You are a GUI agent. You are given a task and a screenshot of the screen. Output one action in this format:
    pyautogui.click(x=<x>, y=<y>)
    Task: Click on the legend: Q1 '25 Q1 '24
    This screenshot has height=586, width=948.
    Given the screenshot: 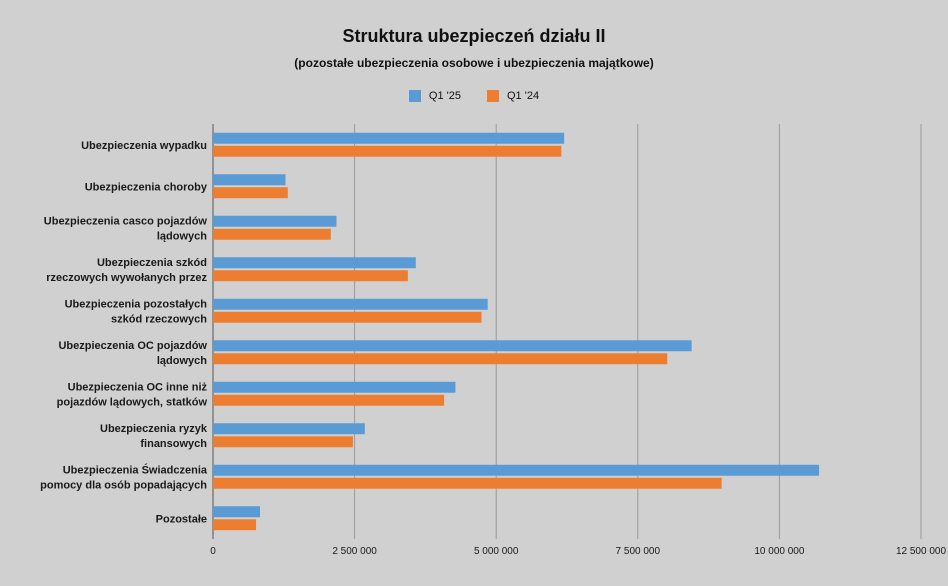 What is the action you would take?
    pyautogui.click(x=474, y=96)
    